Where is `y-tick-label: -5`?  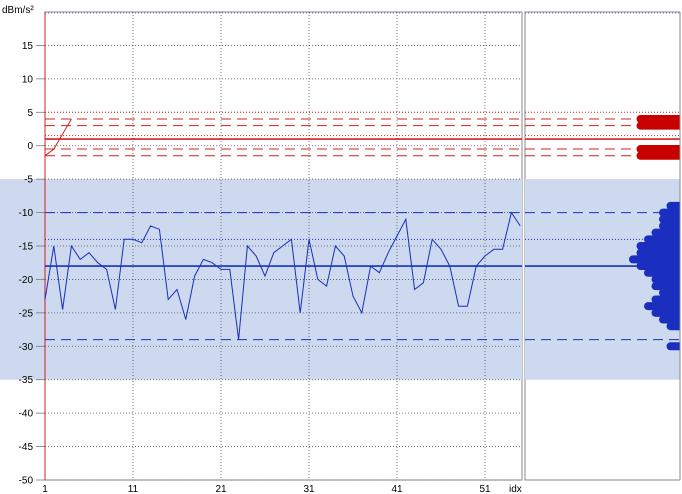 y-tick-label: -5 is located at coordinates (28, 180).